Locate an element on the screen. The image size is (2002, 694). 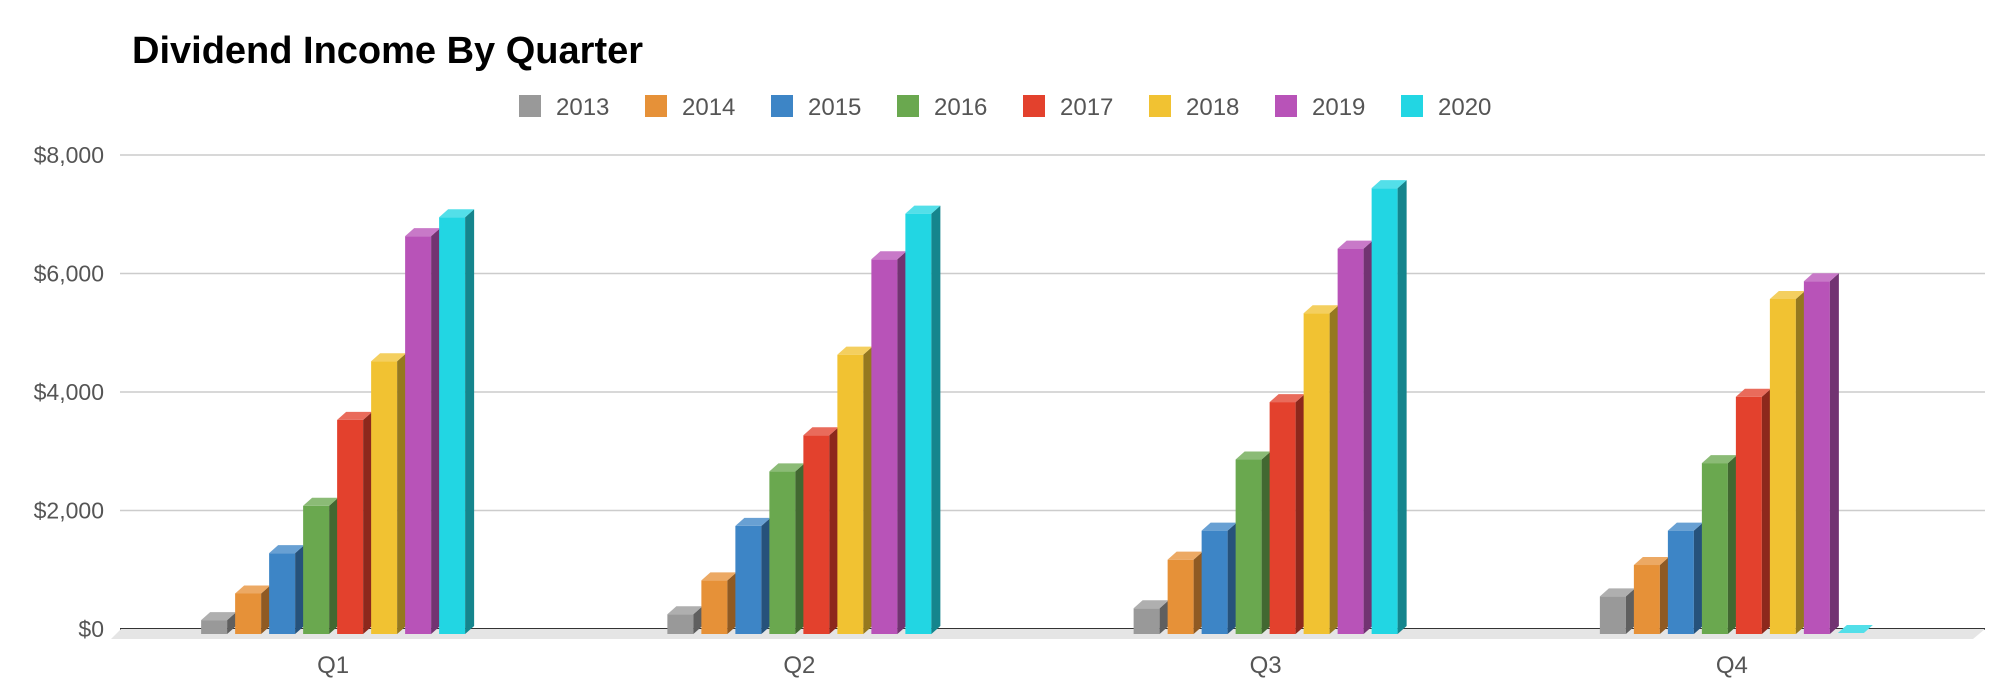
legend-label: 2018 is located at coordinates (1212, 107).